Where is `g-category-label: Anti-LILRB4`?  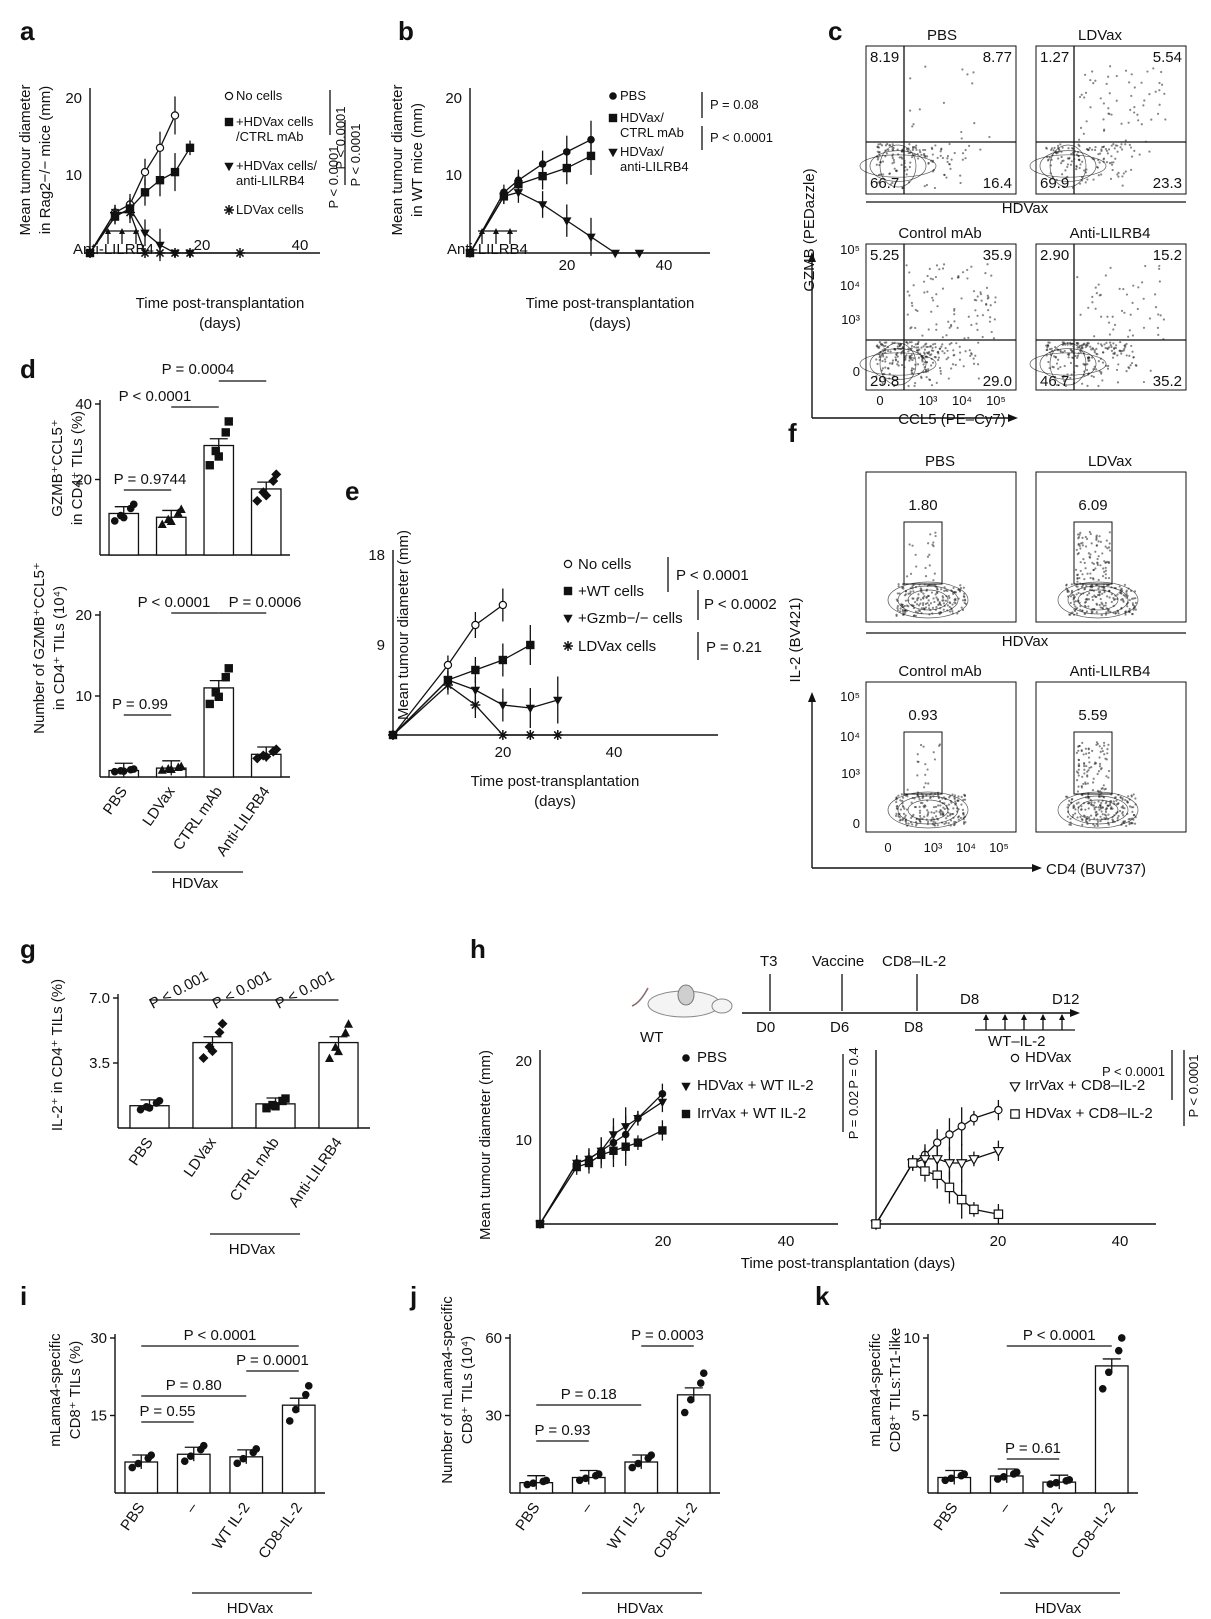 g-category-label: Anti-LILRB4 is located at coordinates (315, 1173).